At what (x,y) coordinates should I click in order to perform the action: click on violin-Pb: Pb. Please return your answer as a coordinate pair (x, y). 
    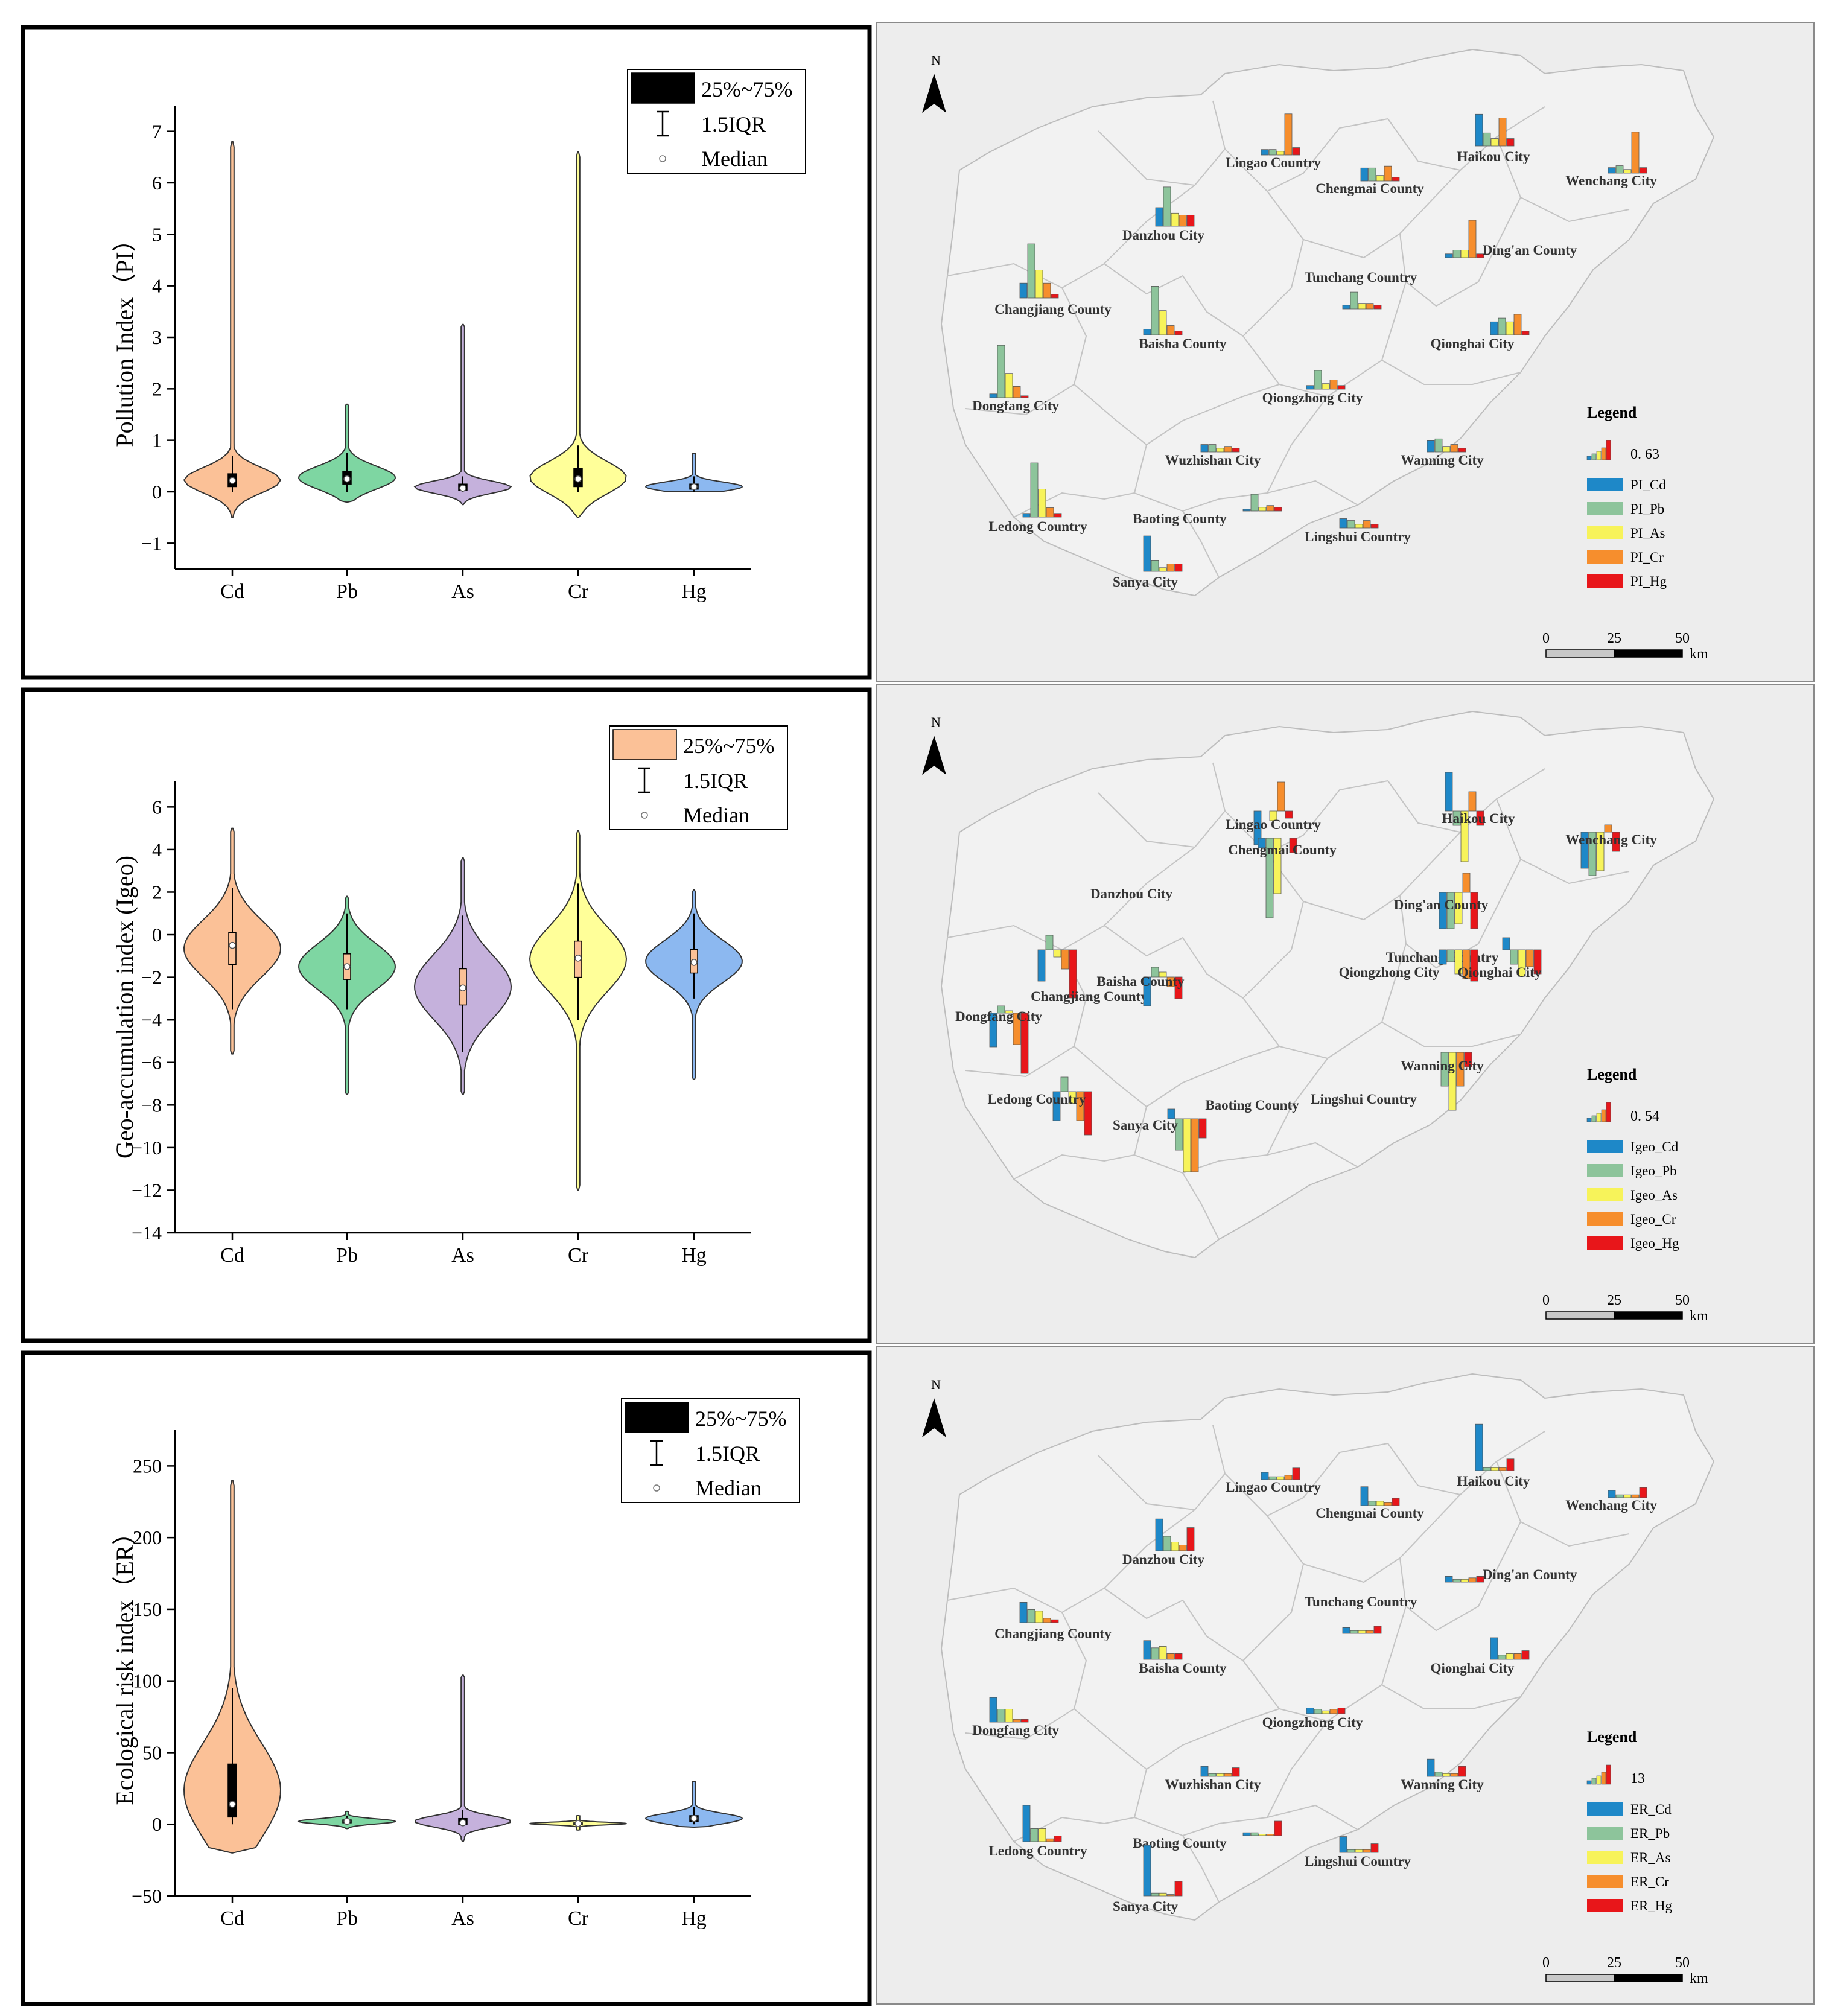
    Looking at the image, I should click on (347, 503).